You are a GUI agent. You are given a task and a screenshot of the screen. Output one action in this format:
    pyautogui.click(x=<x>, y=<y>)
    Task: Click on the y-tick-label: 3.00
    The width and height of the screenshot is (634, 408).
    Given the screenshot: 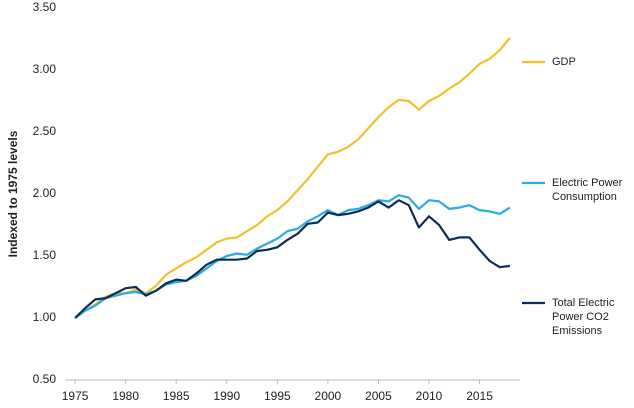 What is the action you would take?
    pyautogui.click(x=45, y=69)
    